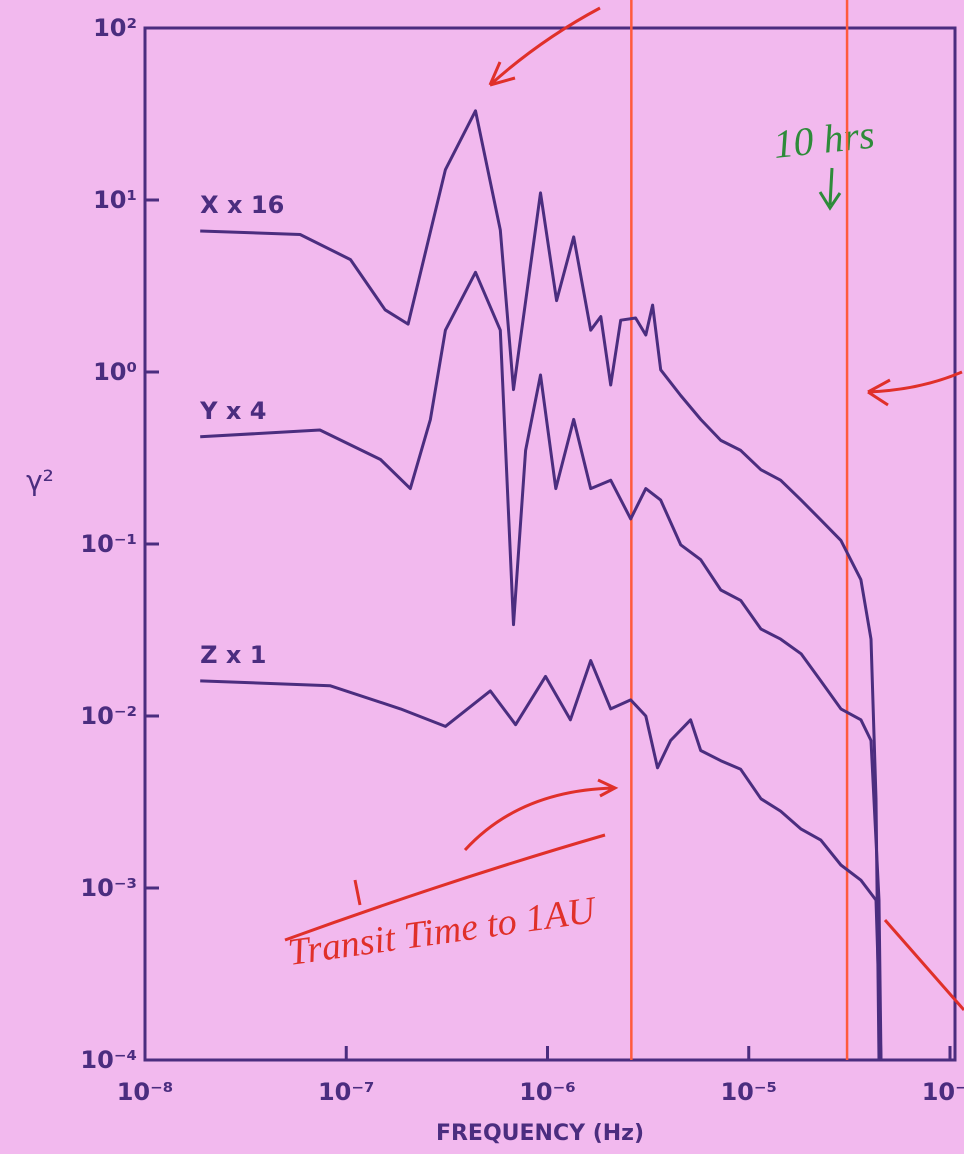 The height and width of the screenshot is (1154, 964). I want to click on x-tick-label: 10⁻⁸, so click(145, 1092).